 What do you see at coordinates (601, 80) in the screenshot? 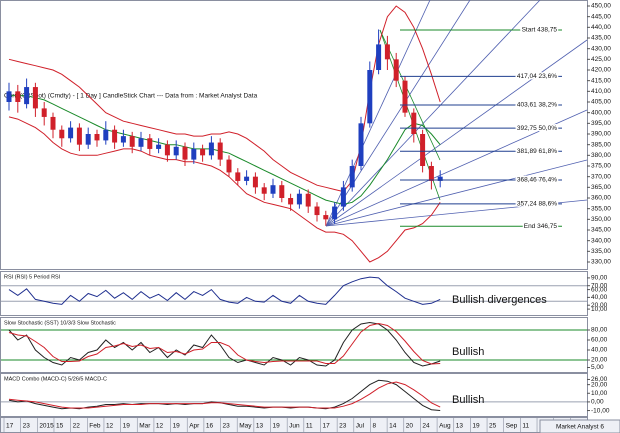
I see `y-tick-label: 415,00` at bounding box center [601, 80].